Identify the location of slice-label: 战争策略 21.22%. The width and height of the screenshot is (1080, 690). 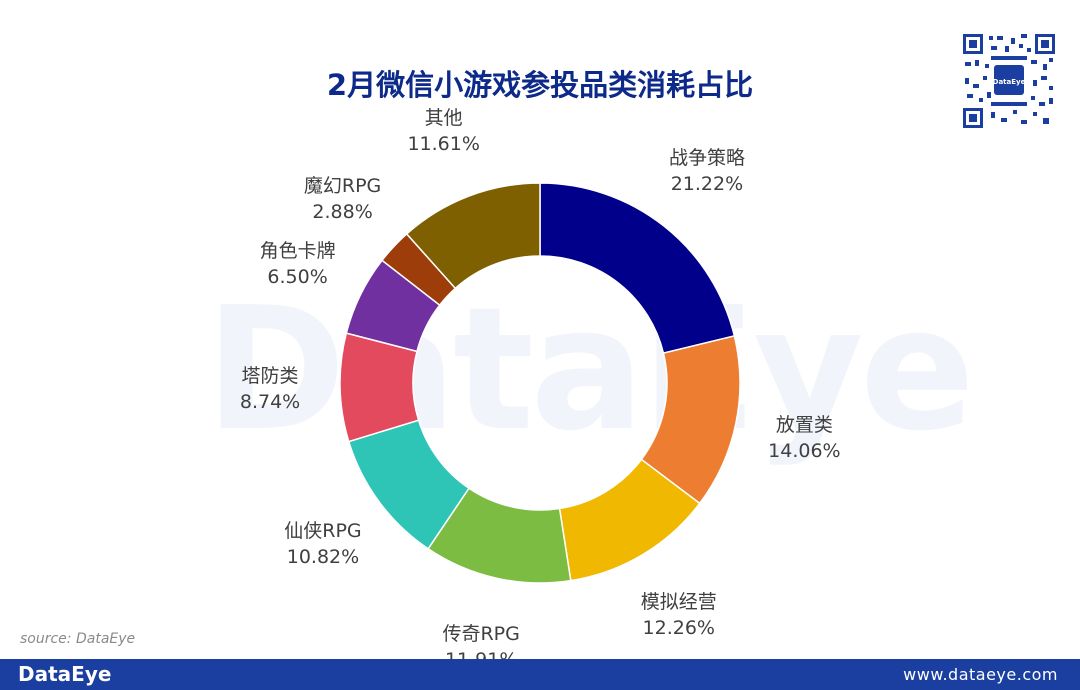
(707, 171).